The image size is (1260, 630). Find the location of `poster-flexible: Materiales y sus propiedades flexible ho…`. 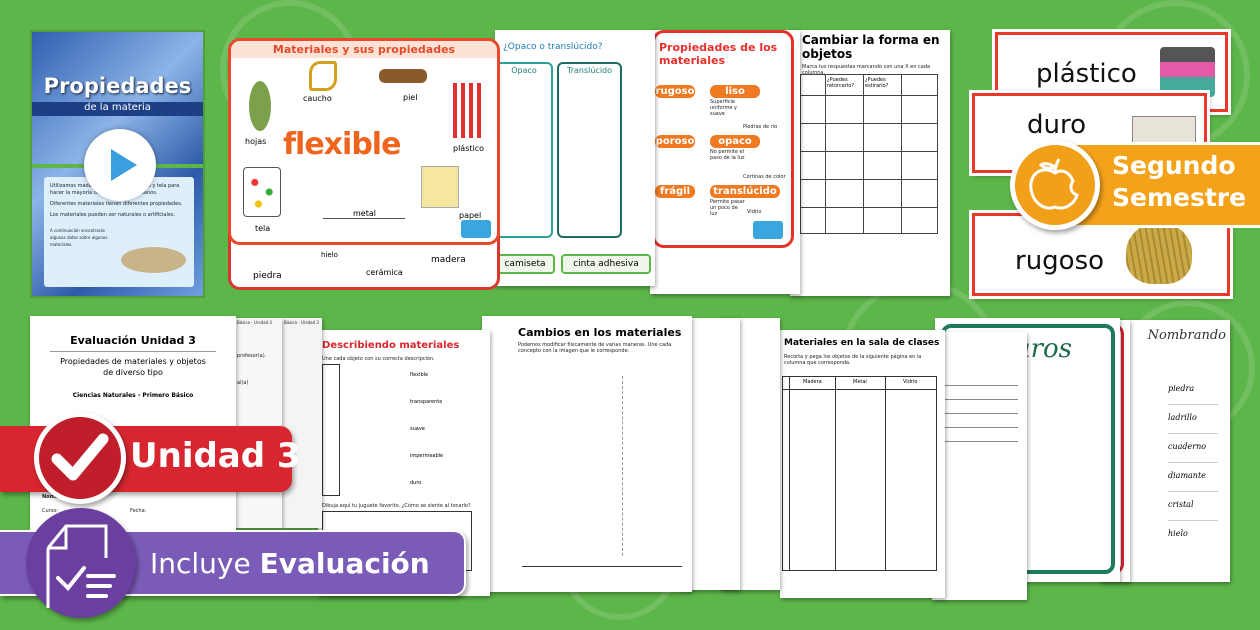

poster-flexible: Materiales y sus propiedades flexible ho… is located at coordinates (364, 141).